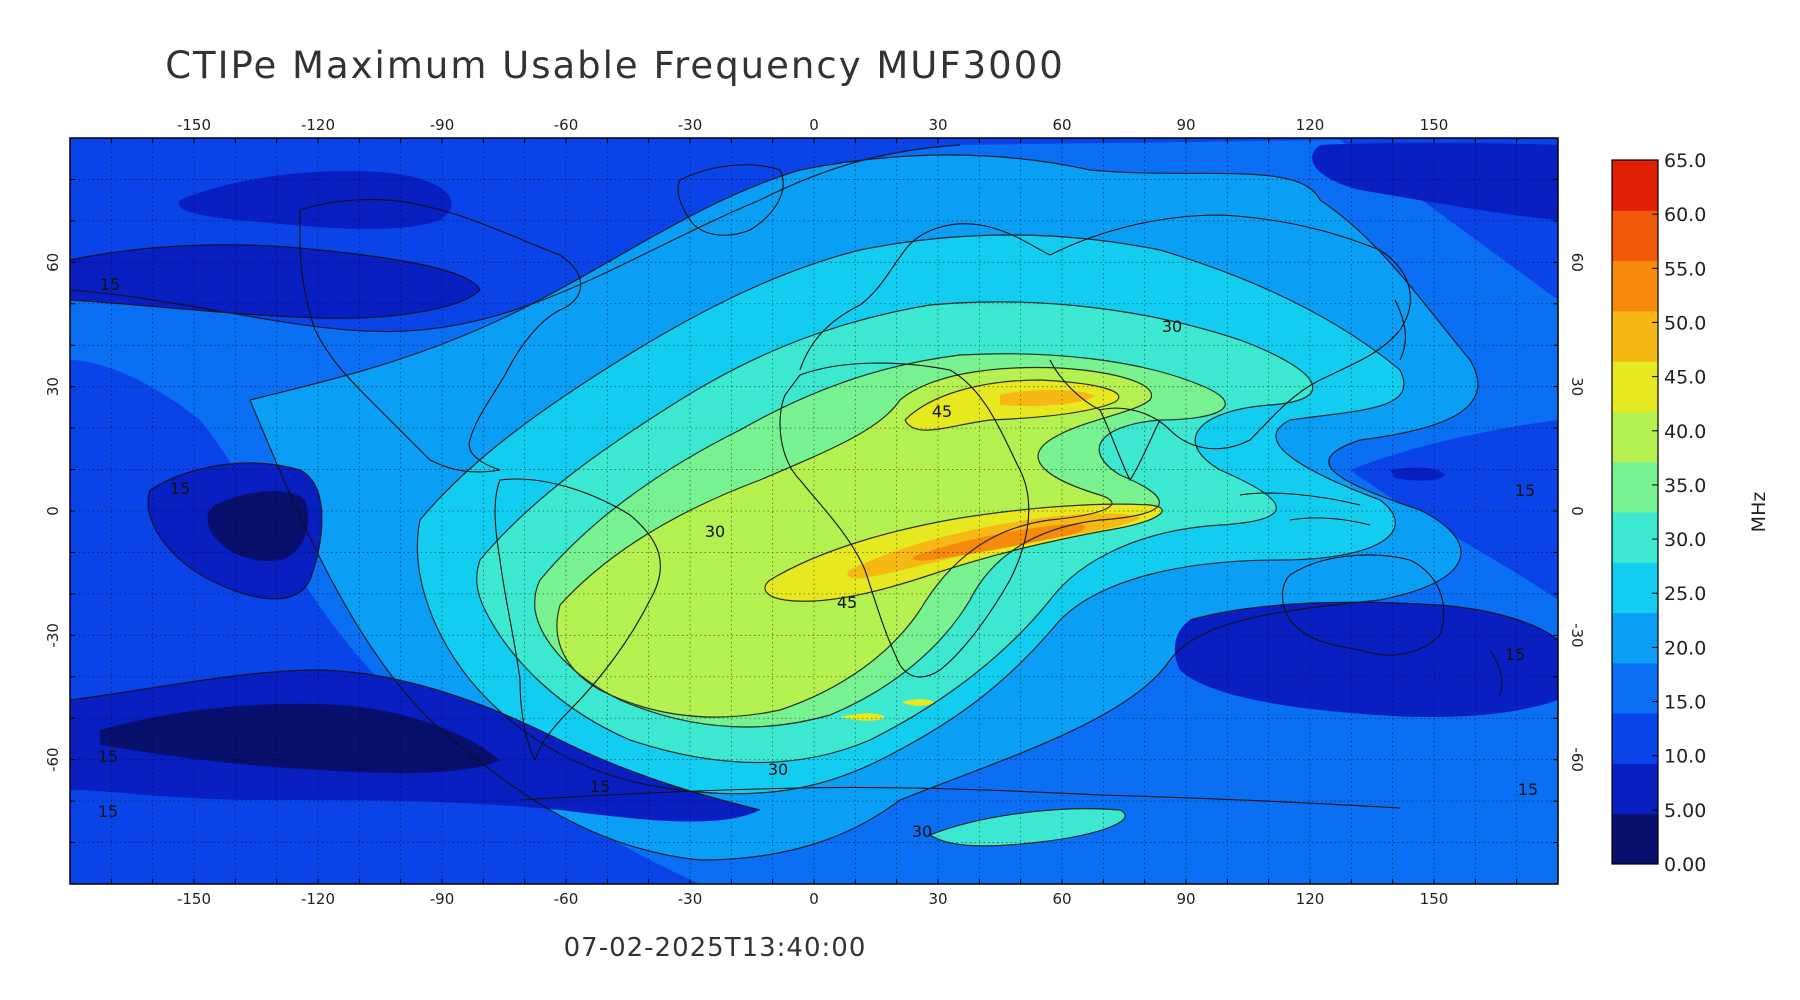 The height and width of the screenshot is (1000, 1800). Describe the element at coordinates (862, 717) in the screenshot. I see `contour-band-45-sw` at that location.